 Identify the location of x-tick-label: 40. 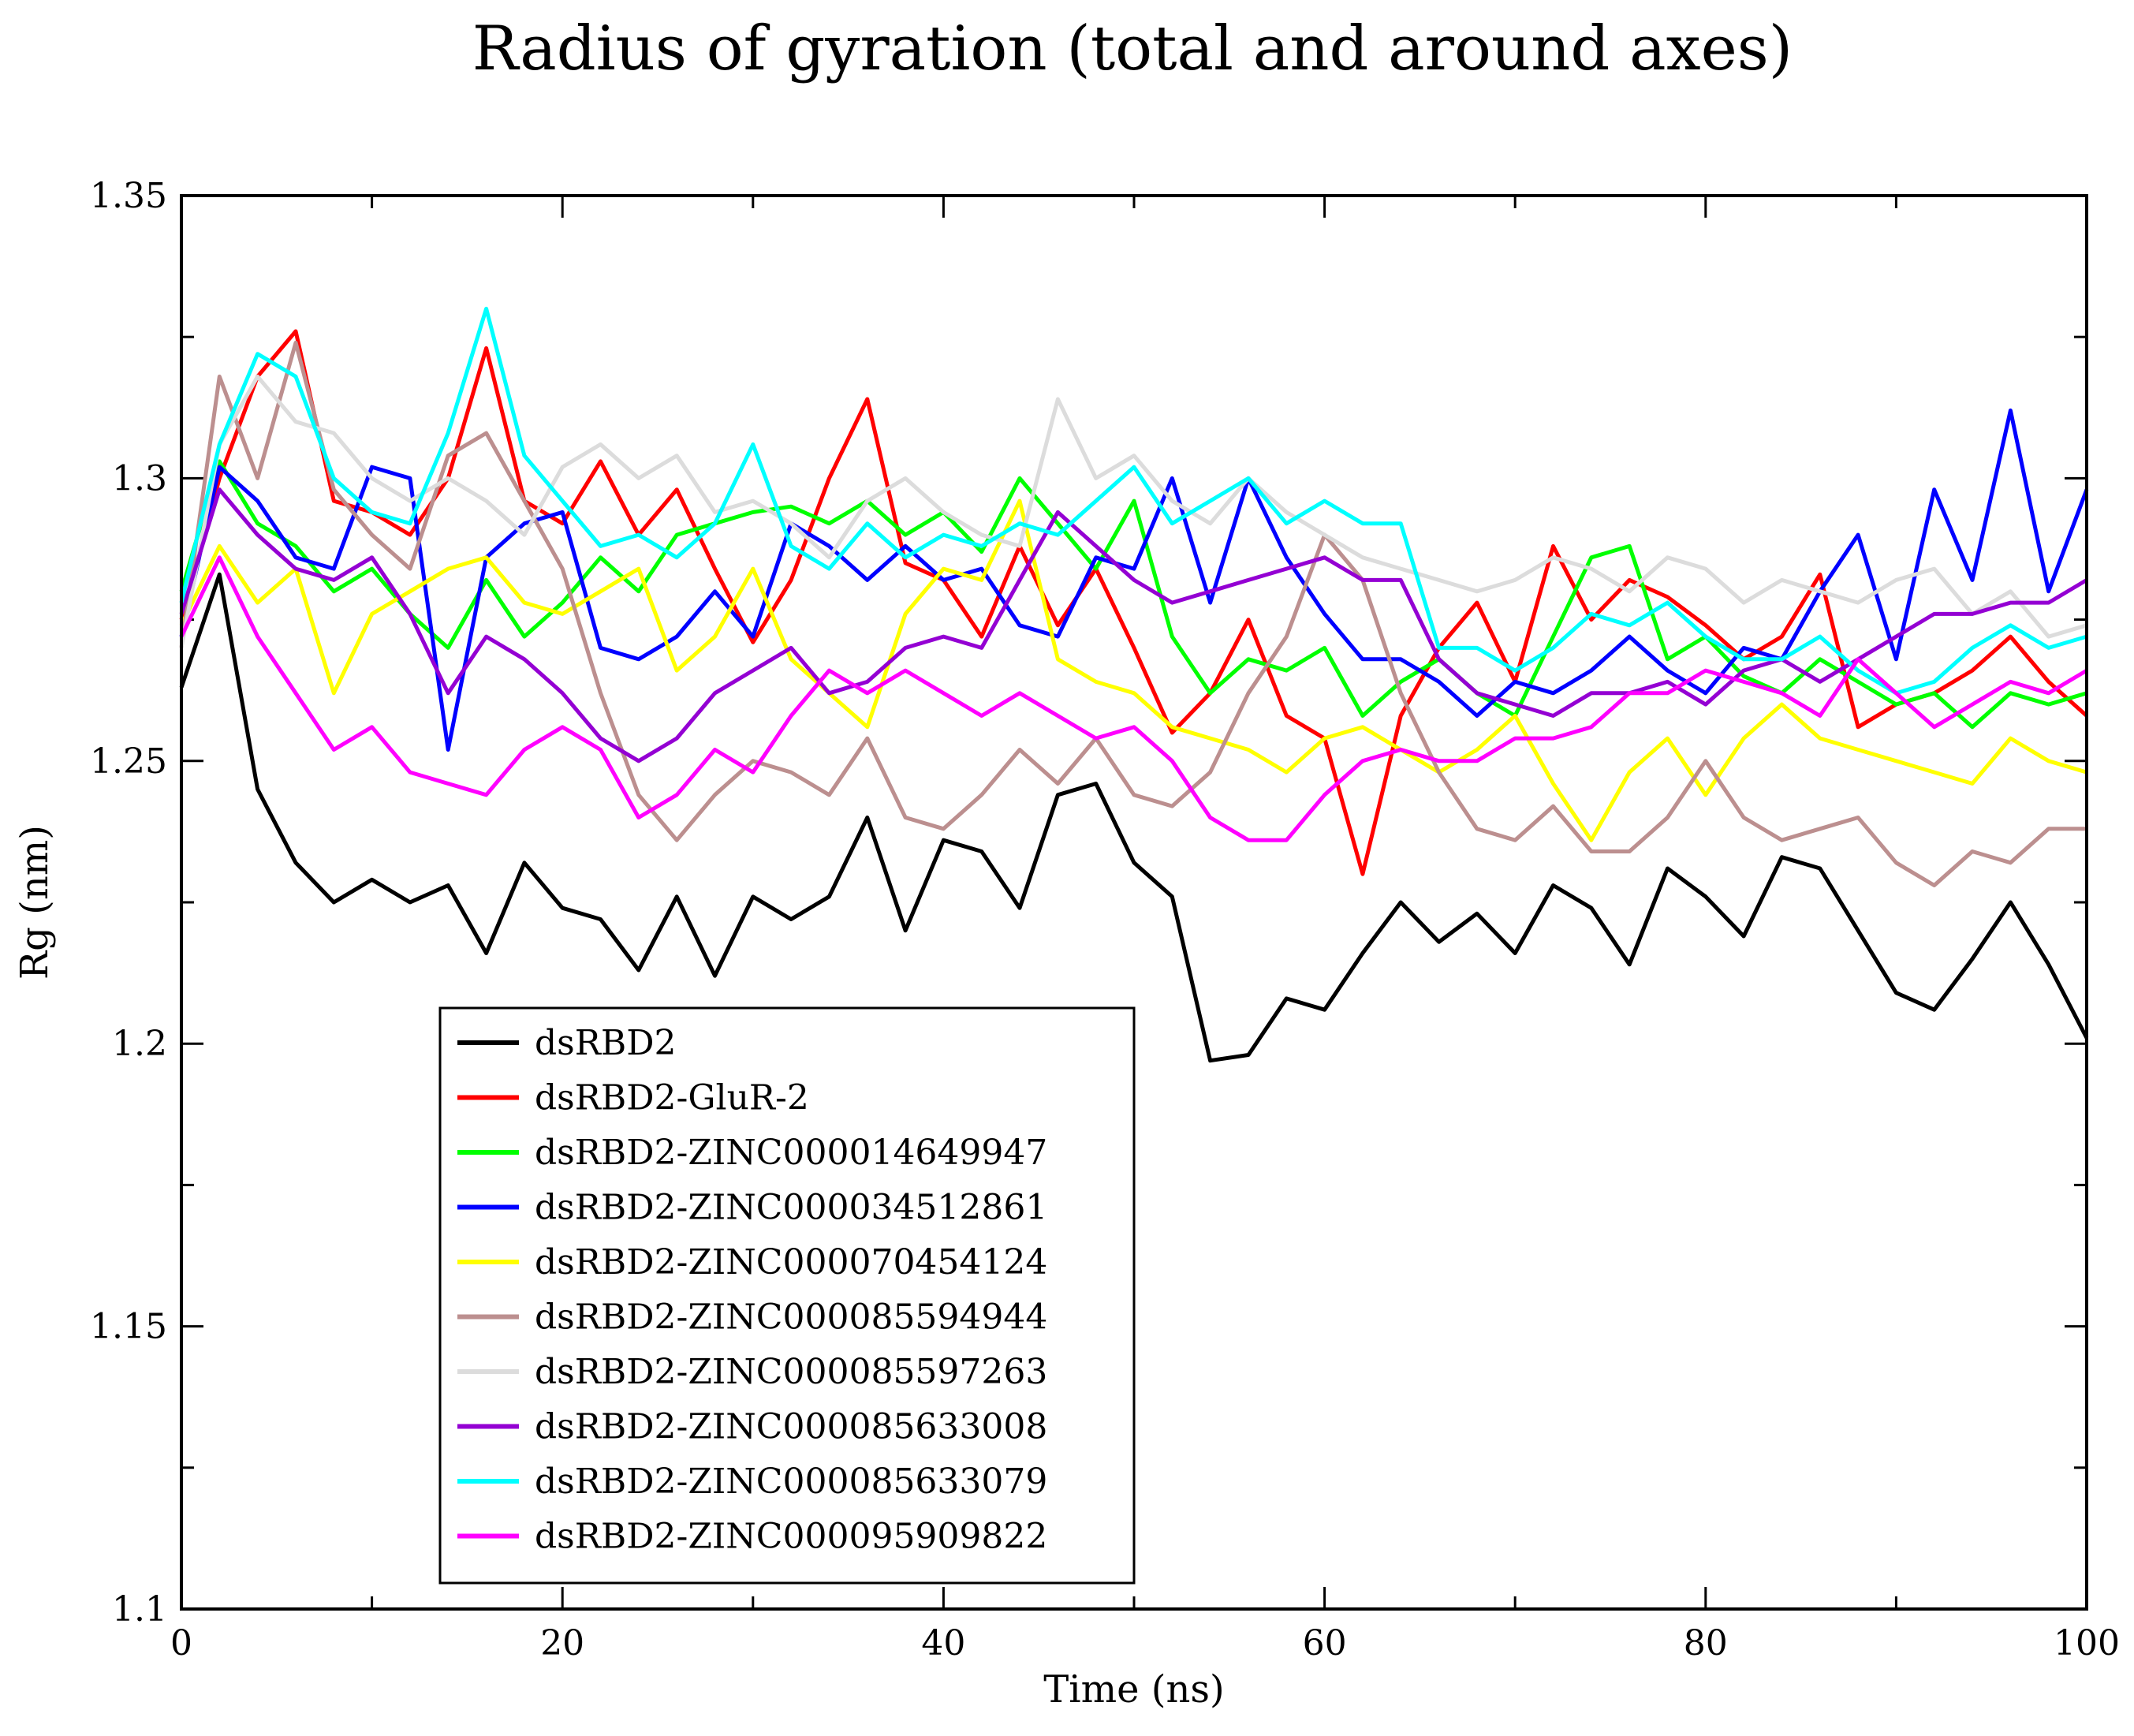
(943, 1643).